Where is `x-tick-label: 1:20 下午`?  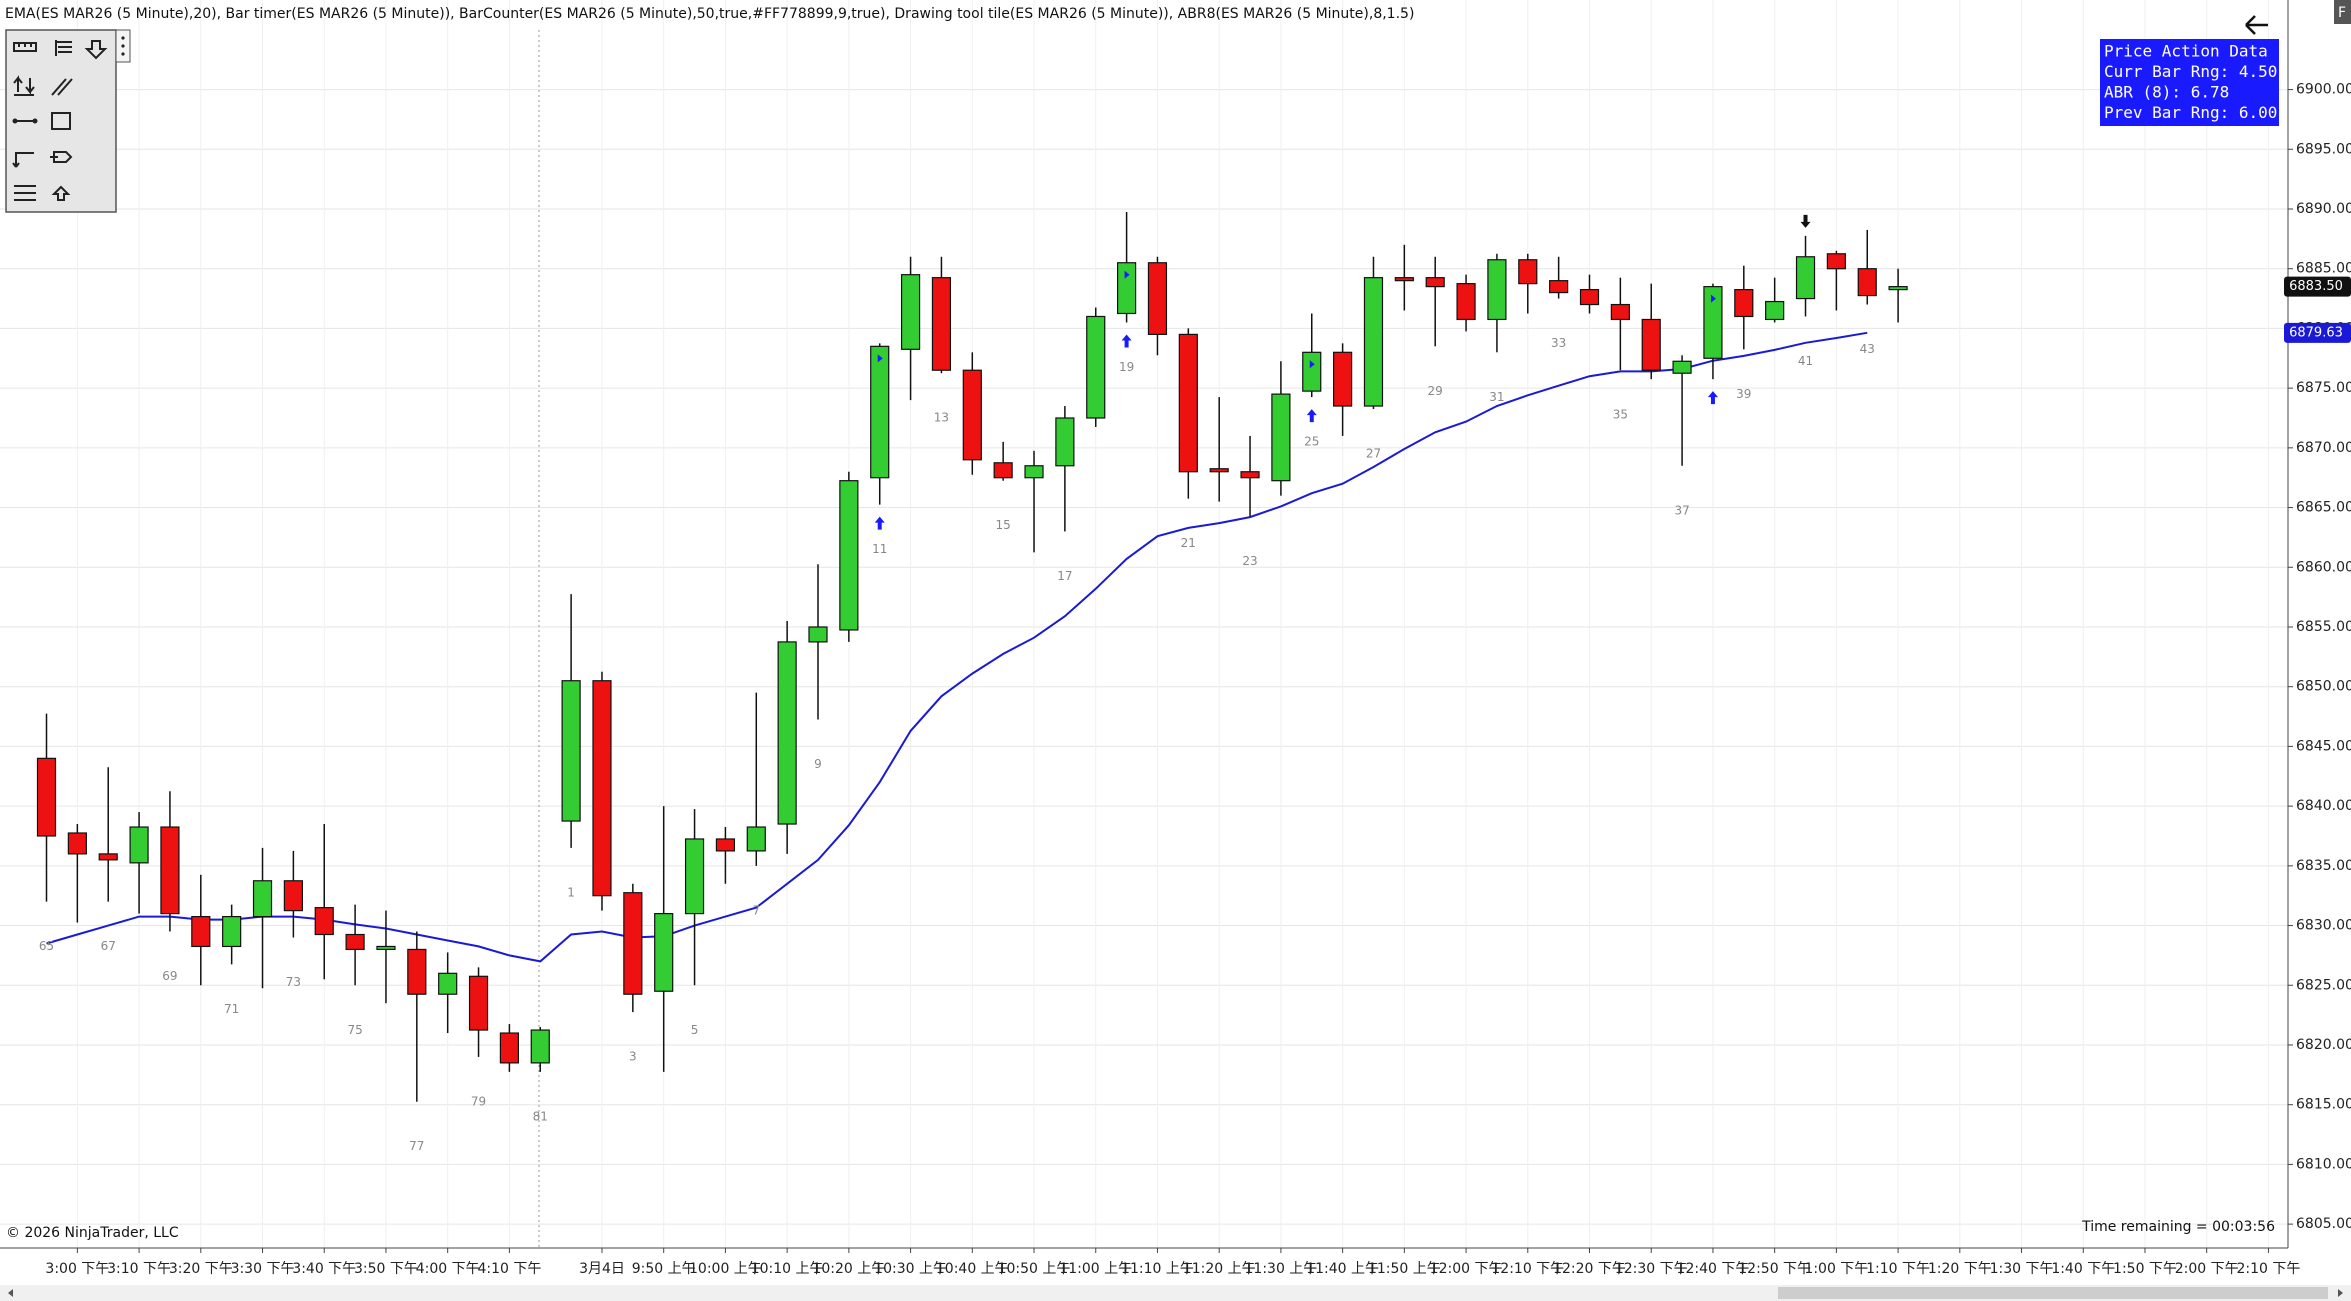
x-tick-label: 1:20 下午 is located at coordinates (1960, 1269).